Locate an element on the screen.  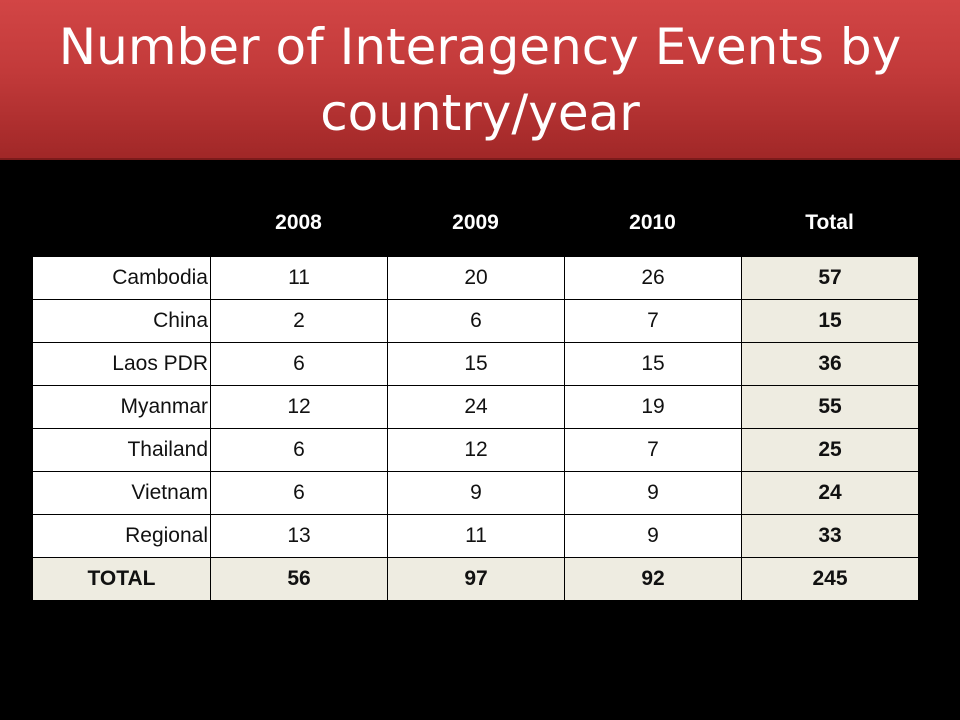
cell-total: 33 is located at coordinates (830, 536).